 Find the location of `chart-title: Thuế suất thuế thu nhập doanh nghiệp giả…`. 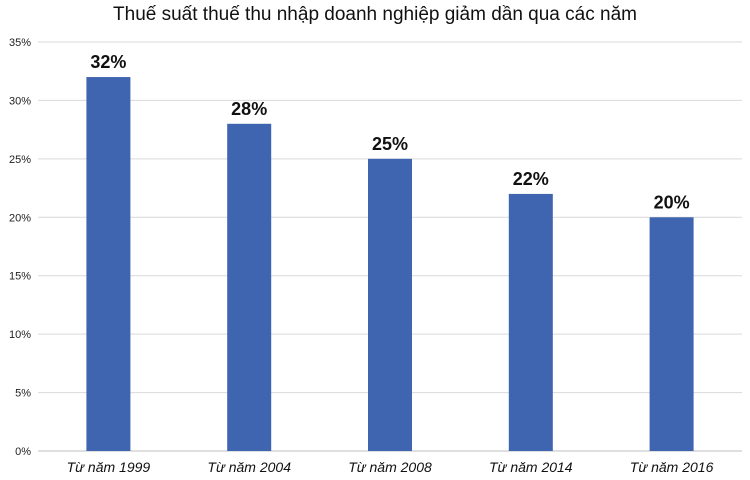

chart-title: Thuế suất thuế thu nhập doanh nghiệp giả… is located at coordinates (375, 14).